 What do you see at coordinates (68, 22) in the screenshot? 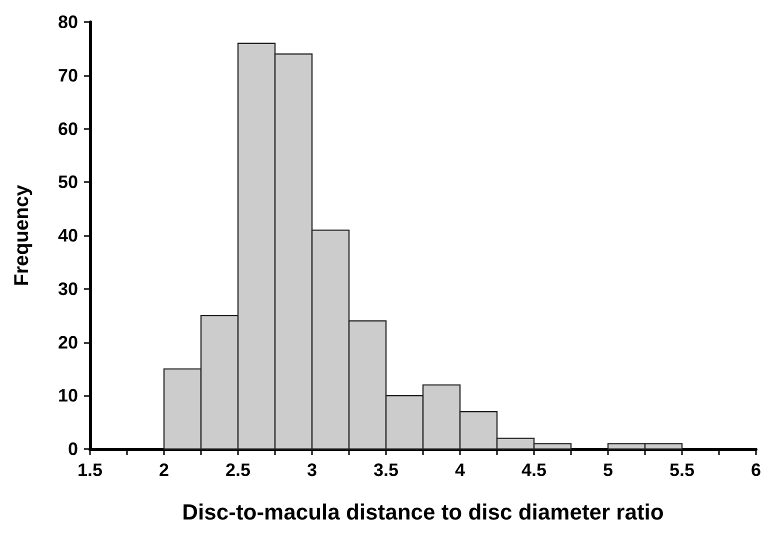
I see `y-tick-label: 80` at bounding box center [68, 22].